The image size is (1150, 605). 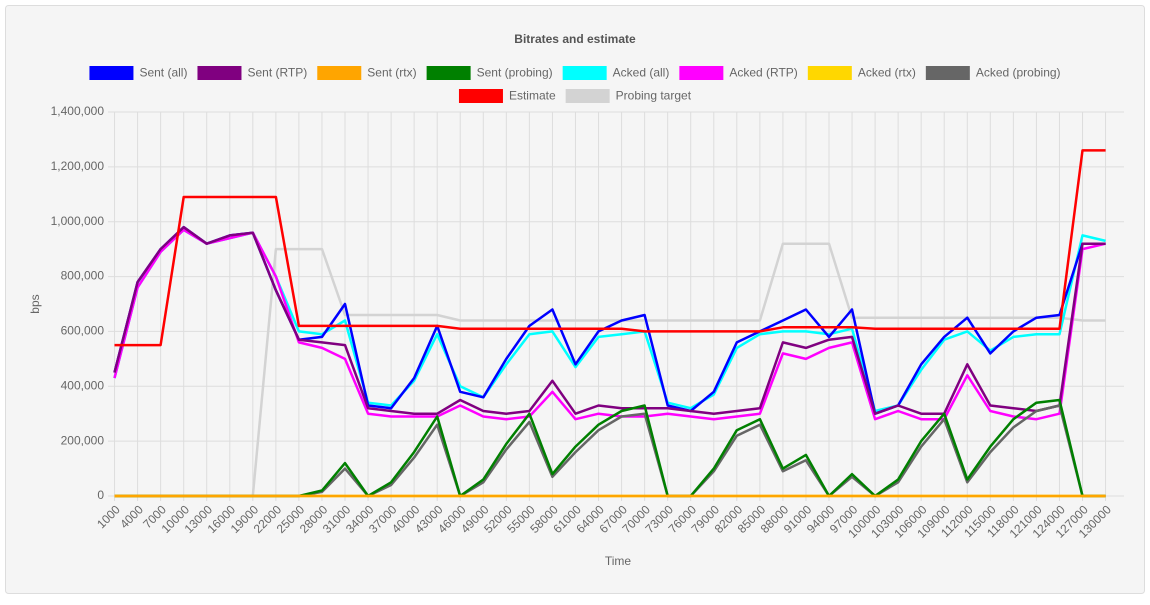 I want to click on legend-label: Estimate, so click(x=532, y=96).